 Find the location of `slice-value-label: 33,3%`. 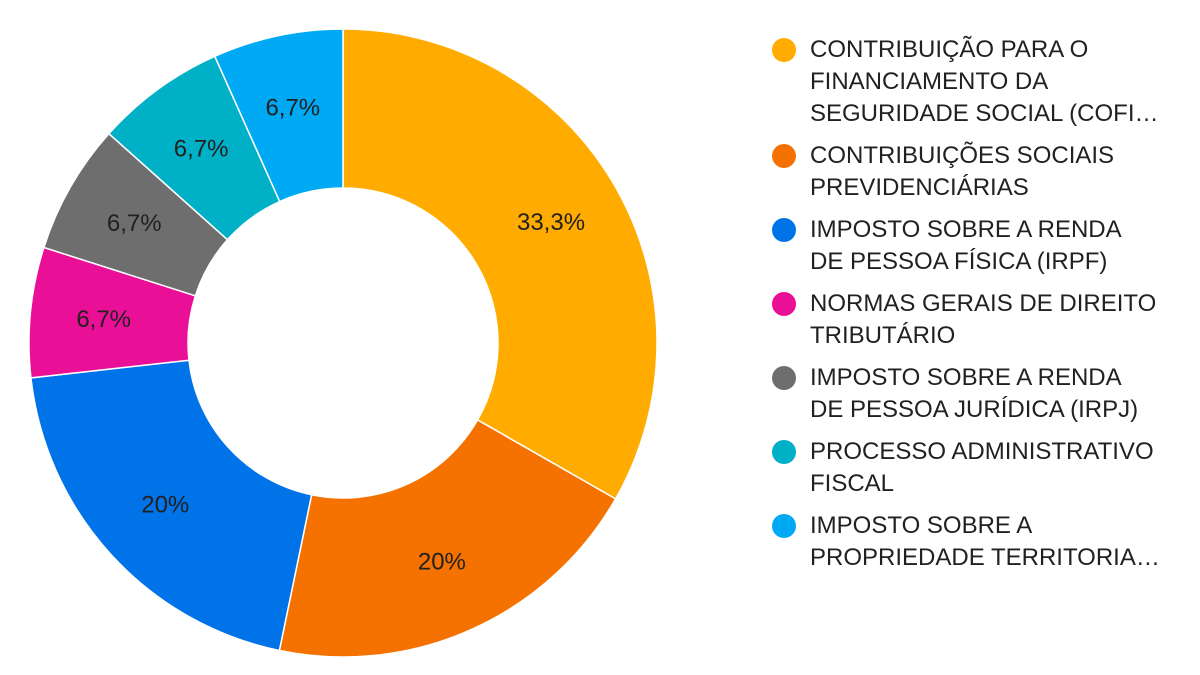

slice-value-label: 33,3% is located at coordinates (551, 222).